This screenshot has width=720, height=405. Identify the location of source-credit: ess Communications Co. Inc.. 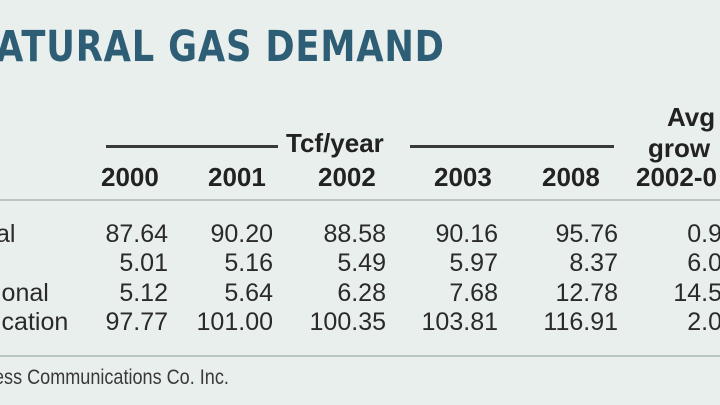
(114, 377).